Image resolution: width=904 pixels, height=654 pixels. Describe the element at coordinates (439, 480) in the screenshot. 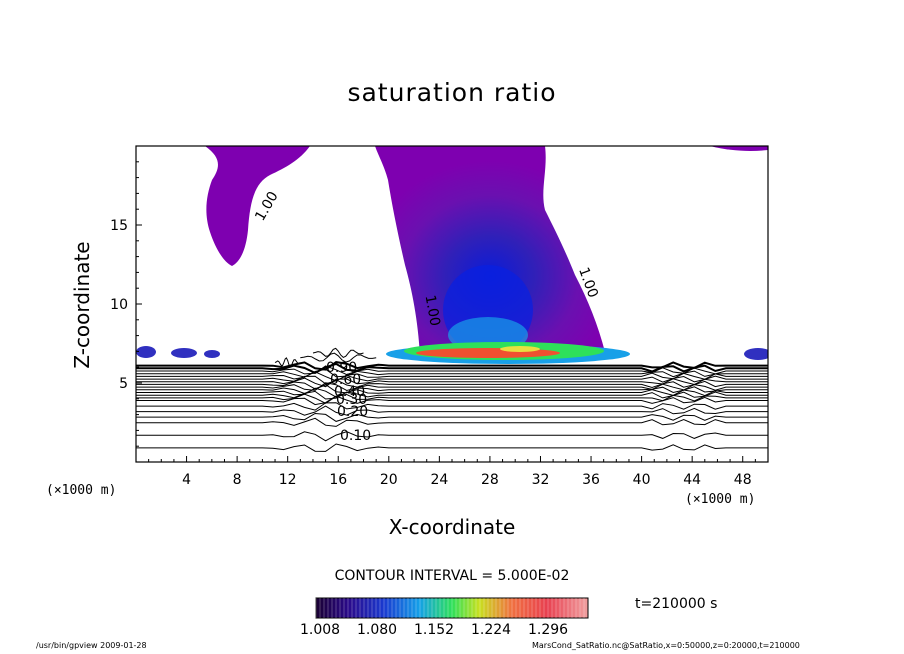

I see `x-tick-label: 24` at that location.